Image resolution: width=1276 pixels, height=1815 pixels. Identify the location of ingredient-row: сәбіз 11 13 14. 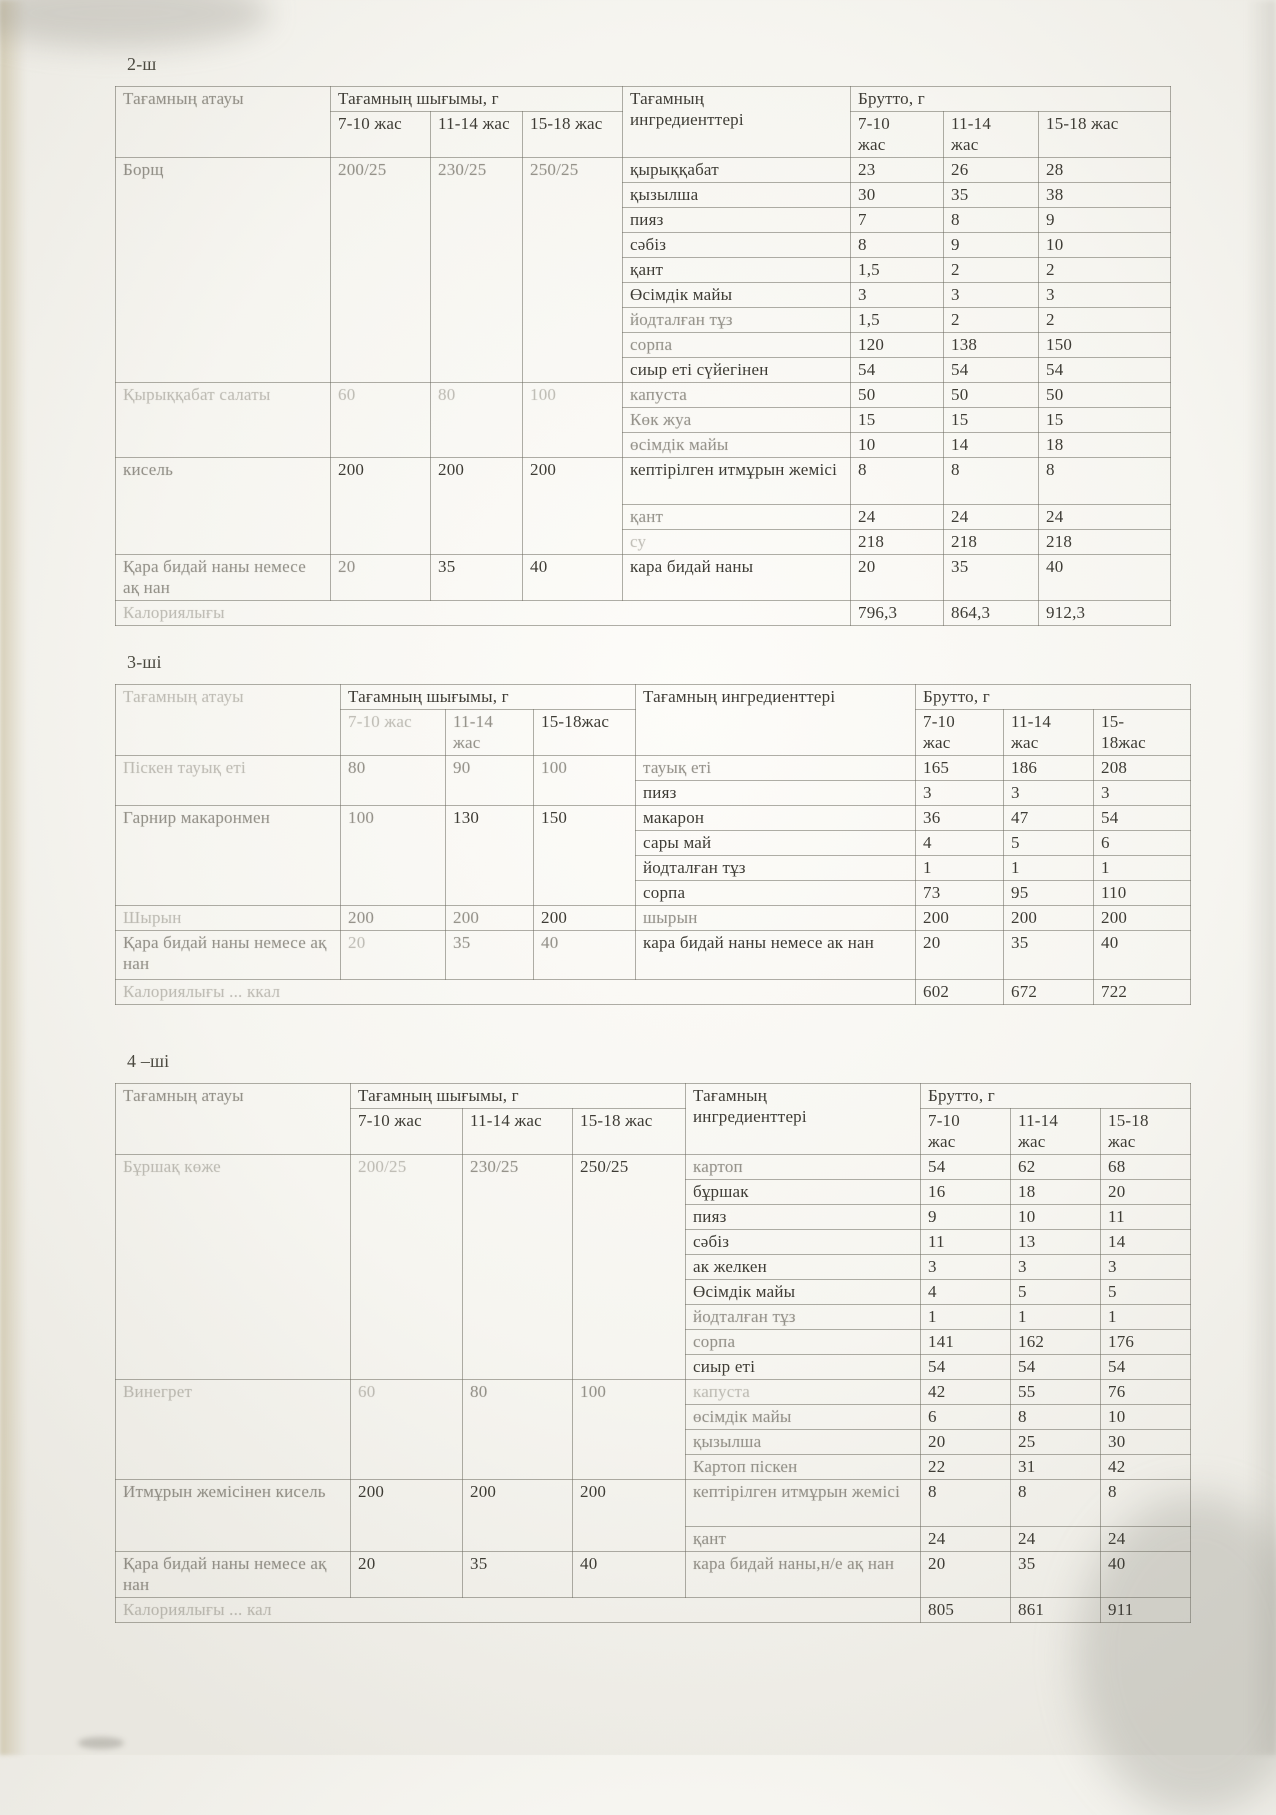
(653, 1242).